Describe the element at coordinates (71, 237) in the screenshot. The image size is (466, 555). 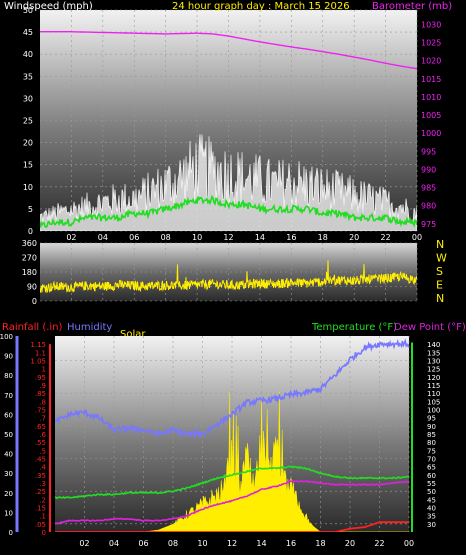
I see `wind-x-tick-label: 02` at that location.